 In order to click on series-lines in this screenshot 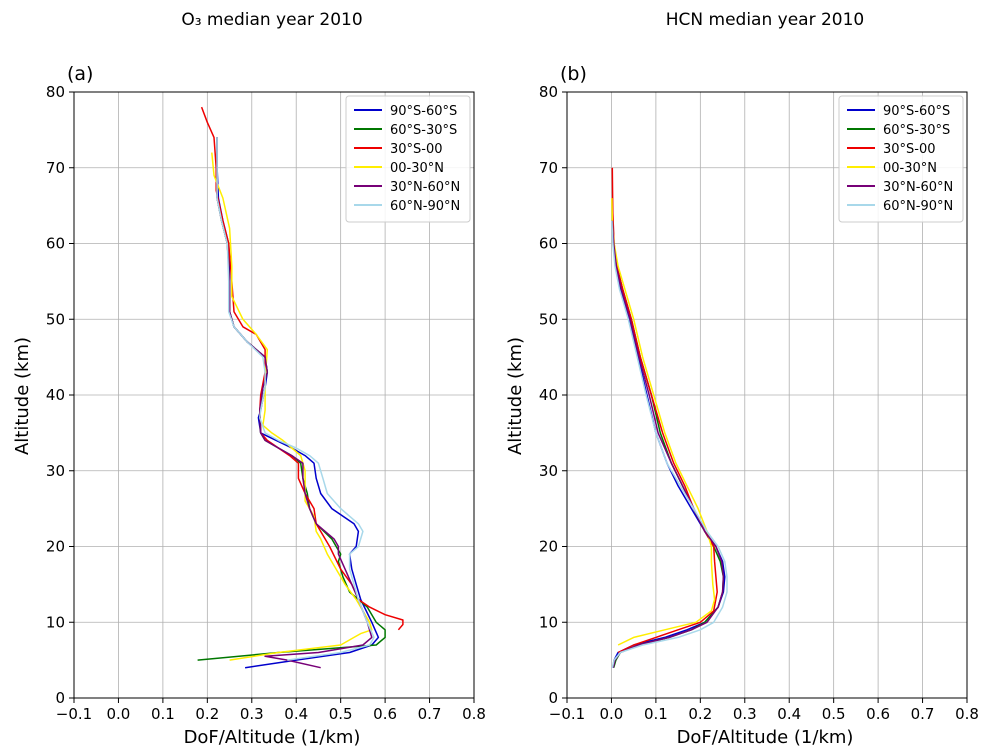, I will do `click(669, 417)`.